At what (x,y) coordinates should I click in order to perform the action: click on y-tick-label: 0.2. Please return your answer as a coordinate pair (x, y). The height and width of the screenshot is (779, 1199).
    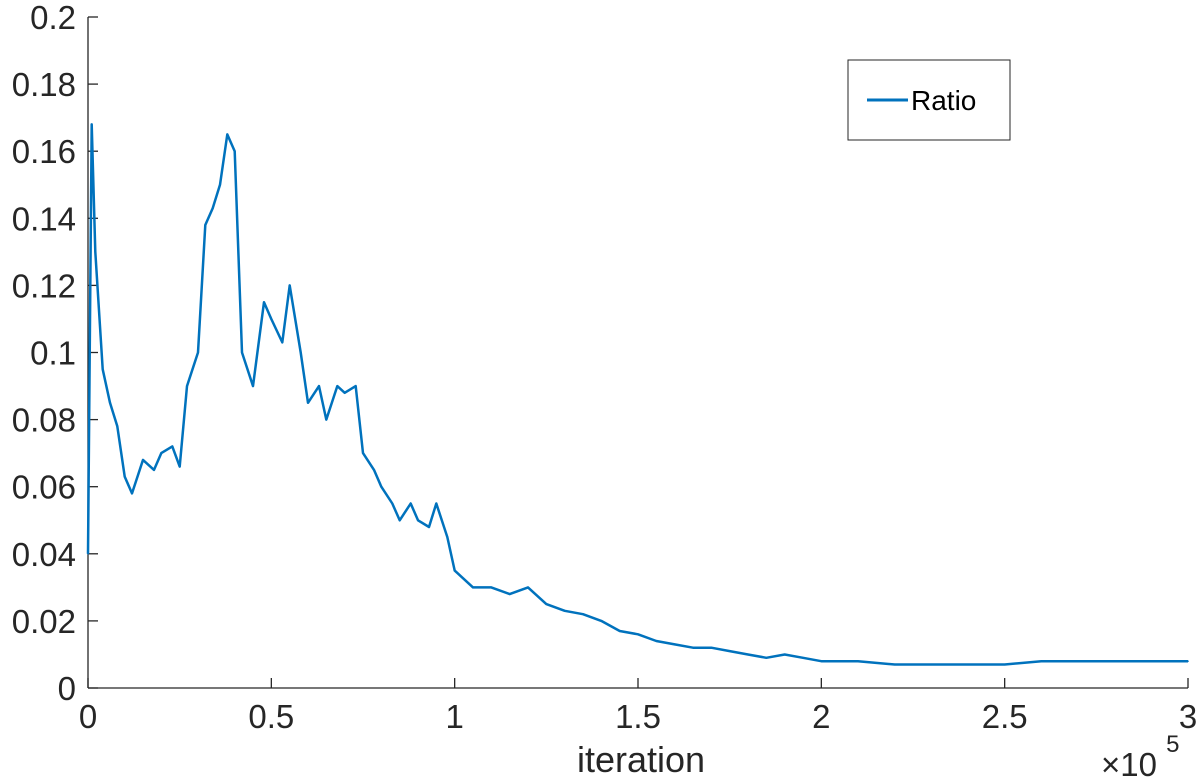
    Looking at the image, I should click on (53, 18).